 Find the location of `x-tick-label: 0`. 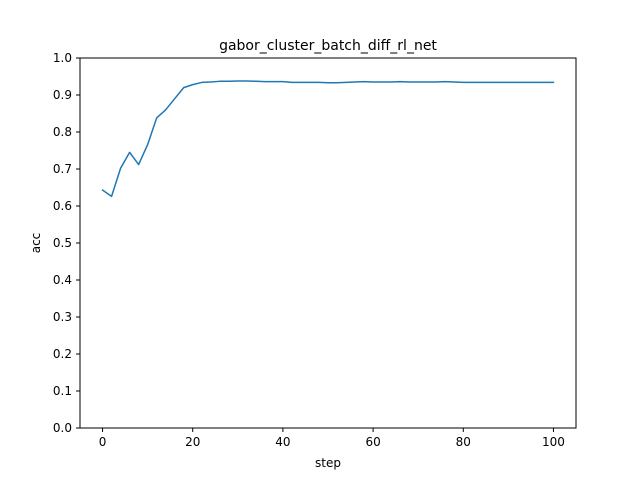

x-tick-label: 0 is located at coordinates (103, 442).